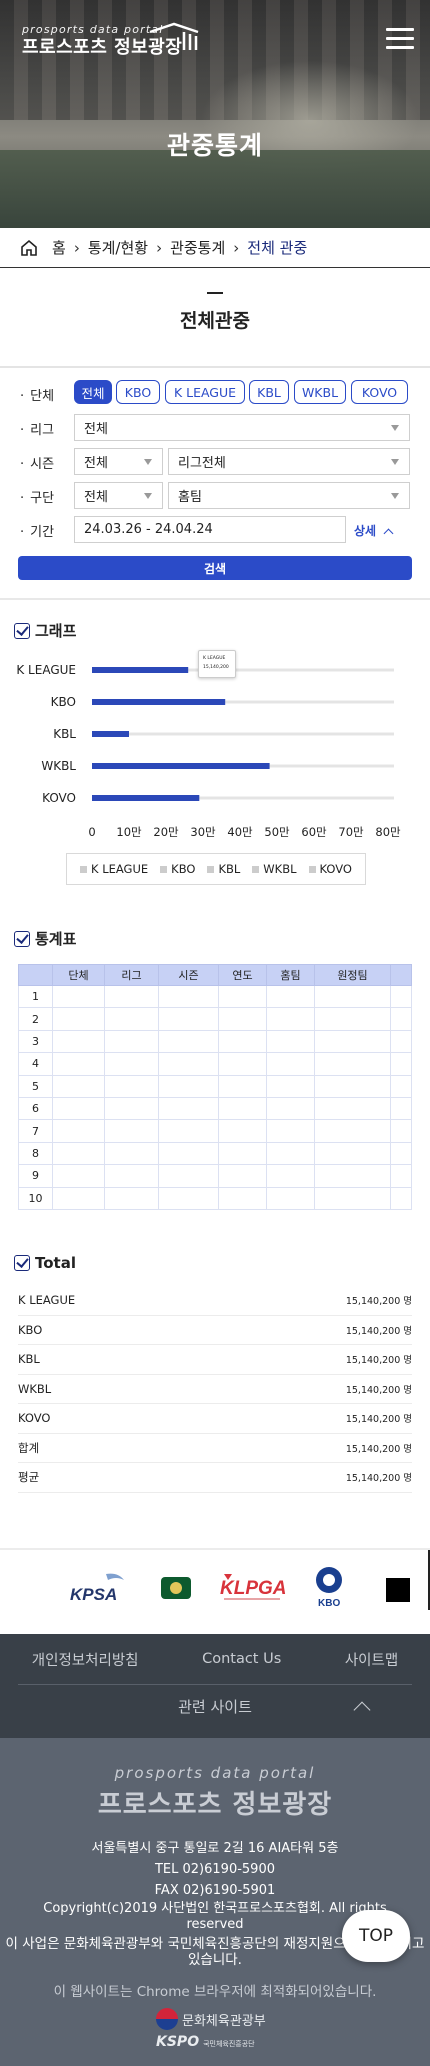 Image resolution: width=430 pixels, height=2066 pixels. I want to click on footer-tel: TEL 02)6190-5900, so click(214, 1869).